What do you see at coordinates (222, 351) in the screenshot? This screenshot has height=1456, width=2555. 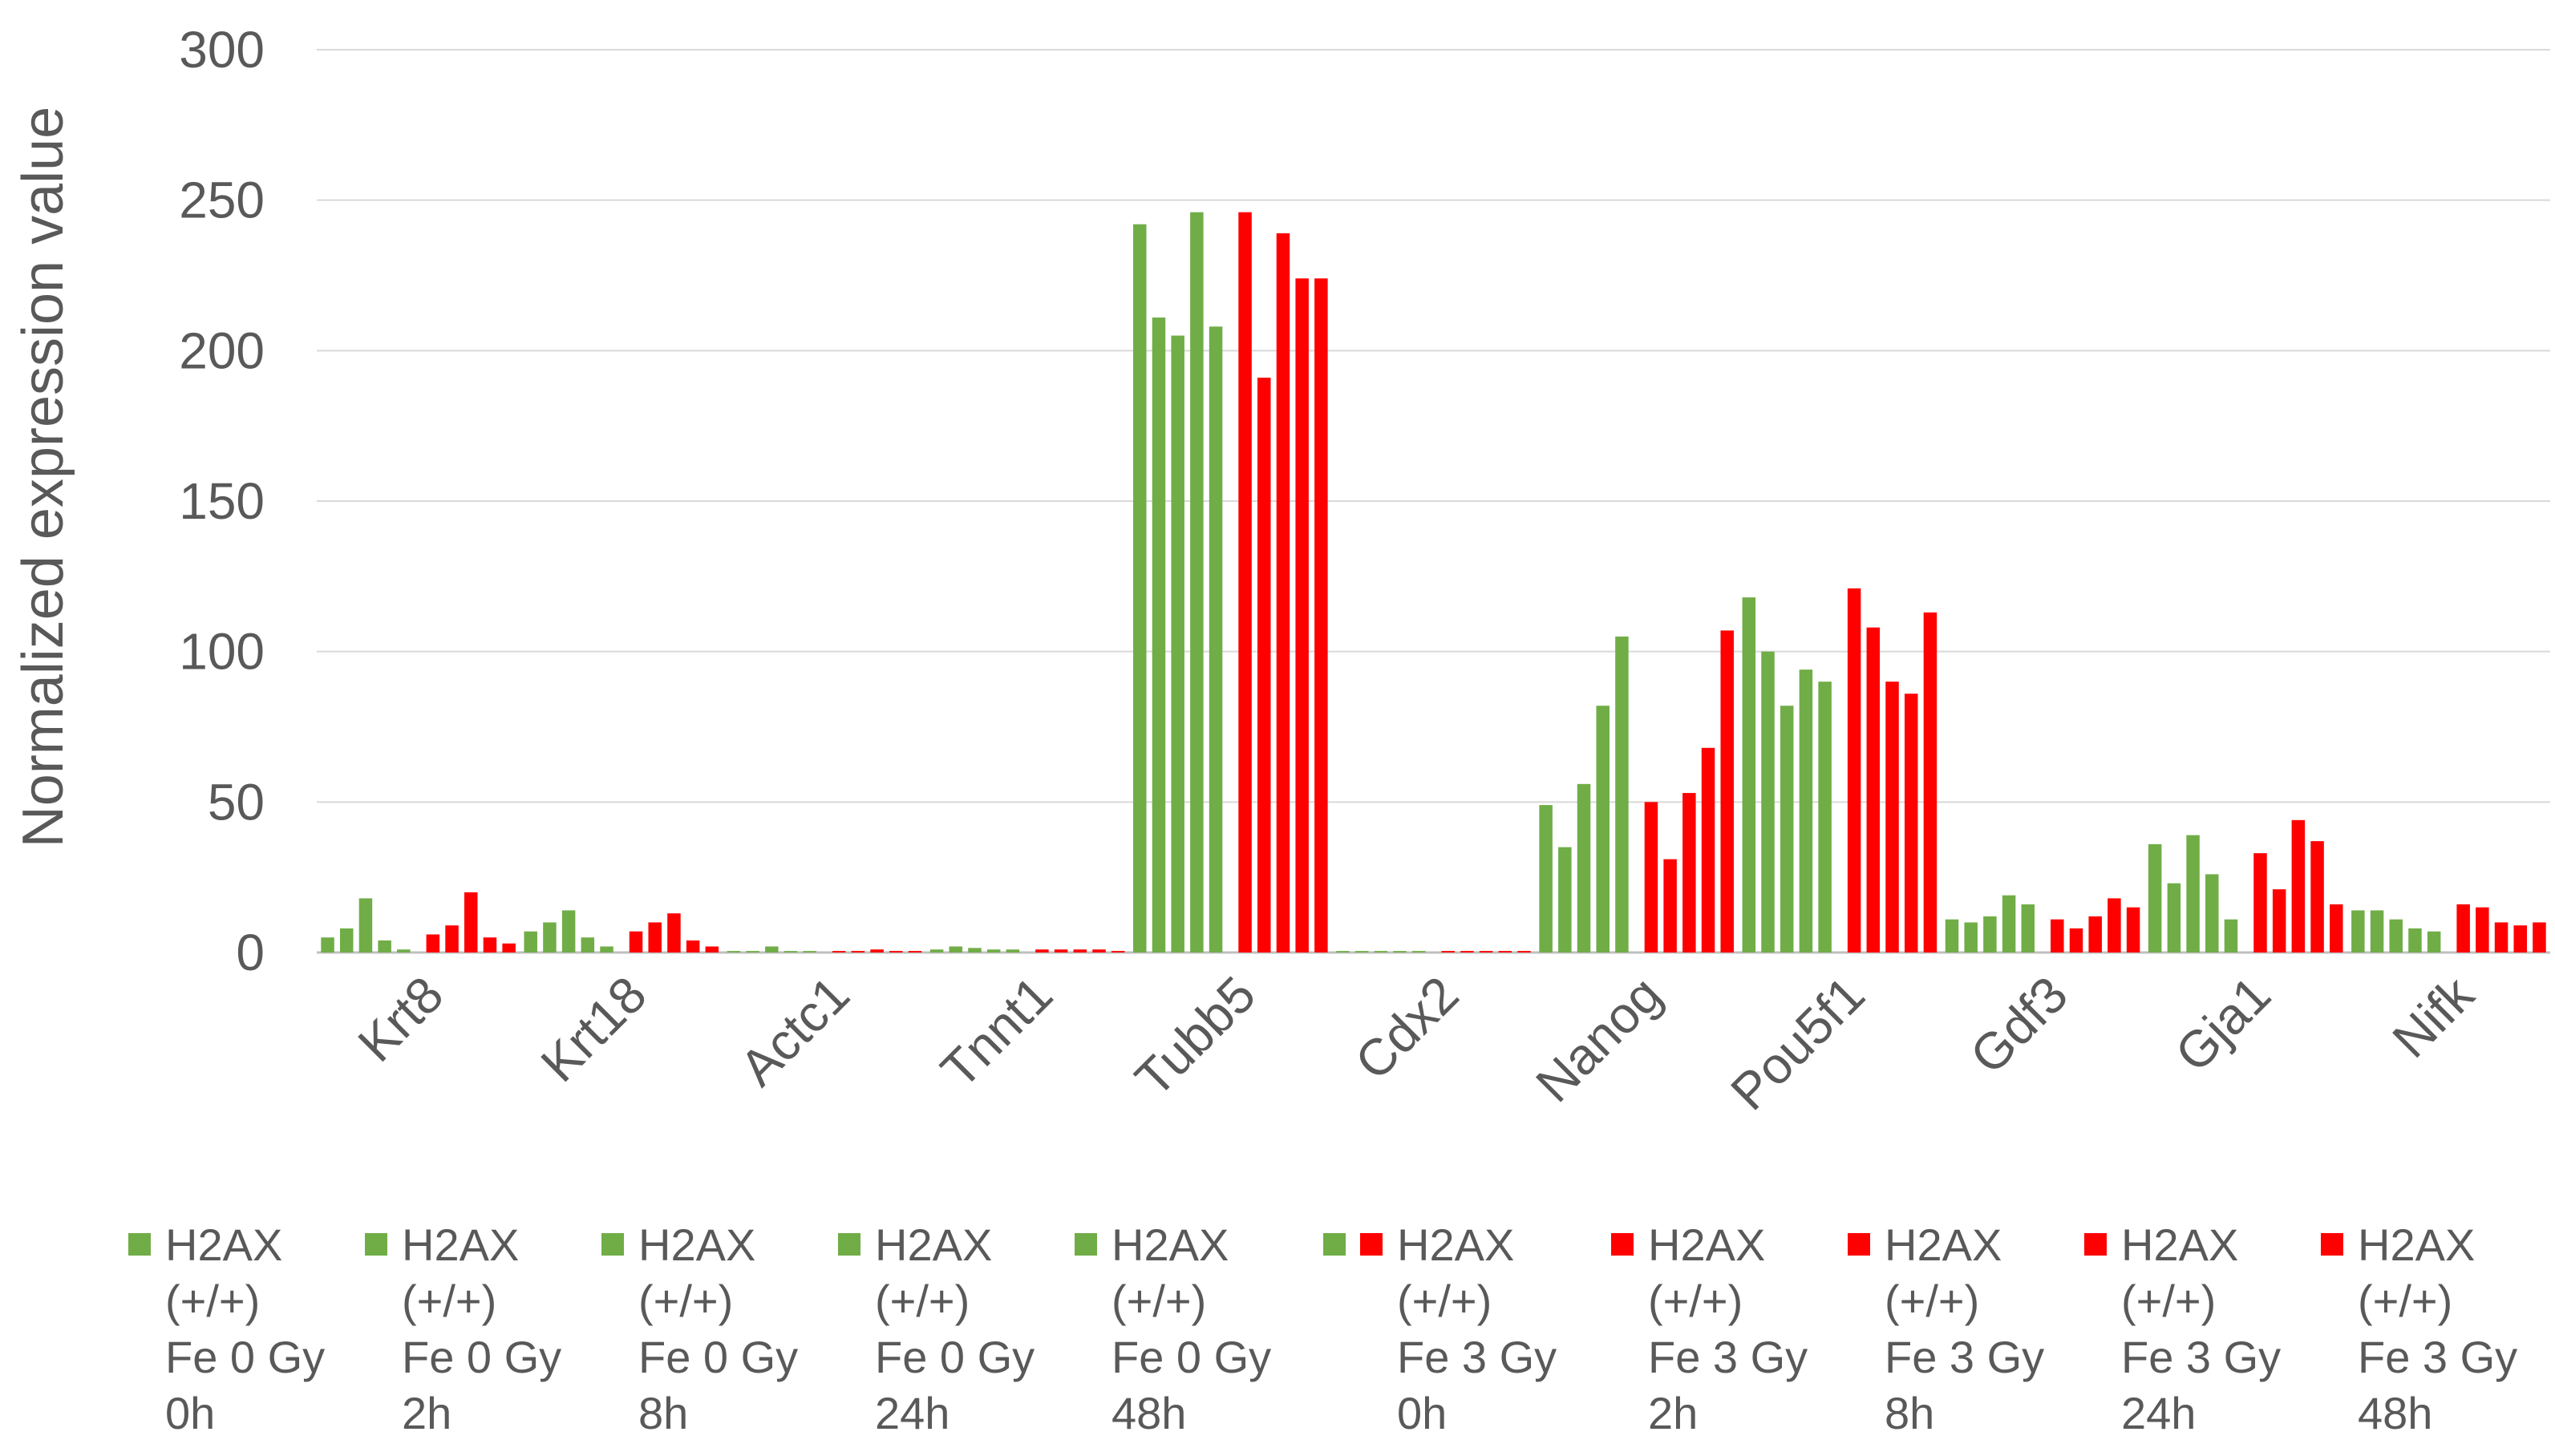 I see `y-tick-label: 200` at bounding box center [222, 351].